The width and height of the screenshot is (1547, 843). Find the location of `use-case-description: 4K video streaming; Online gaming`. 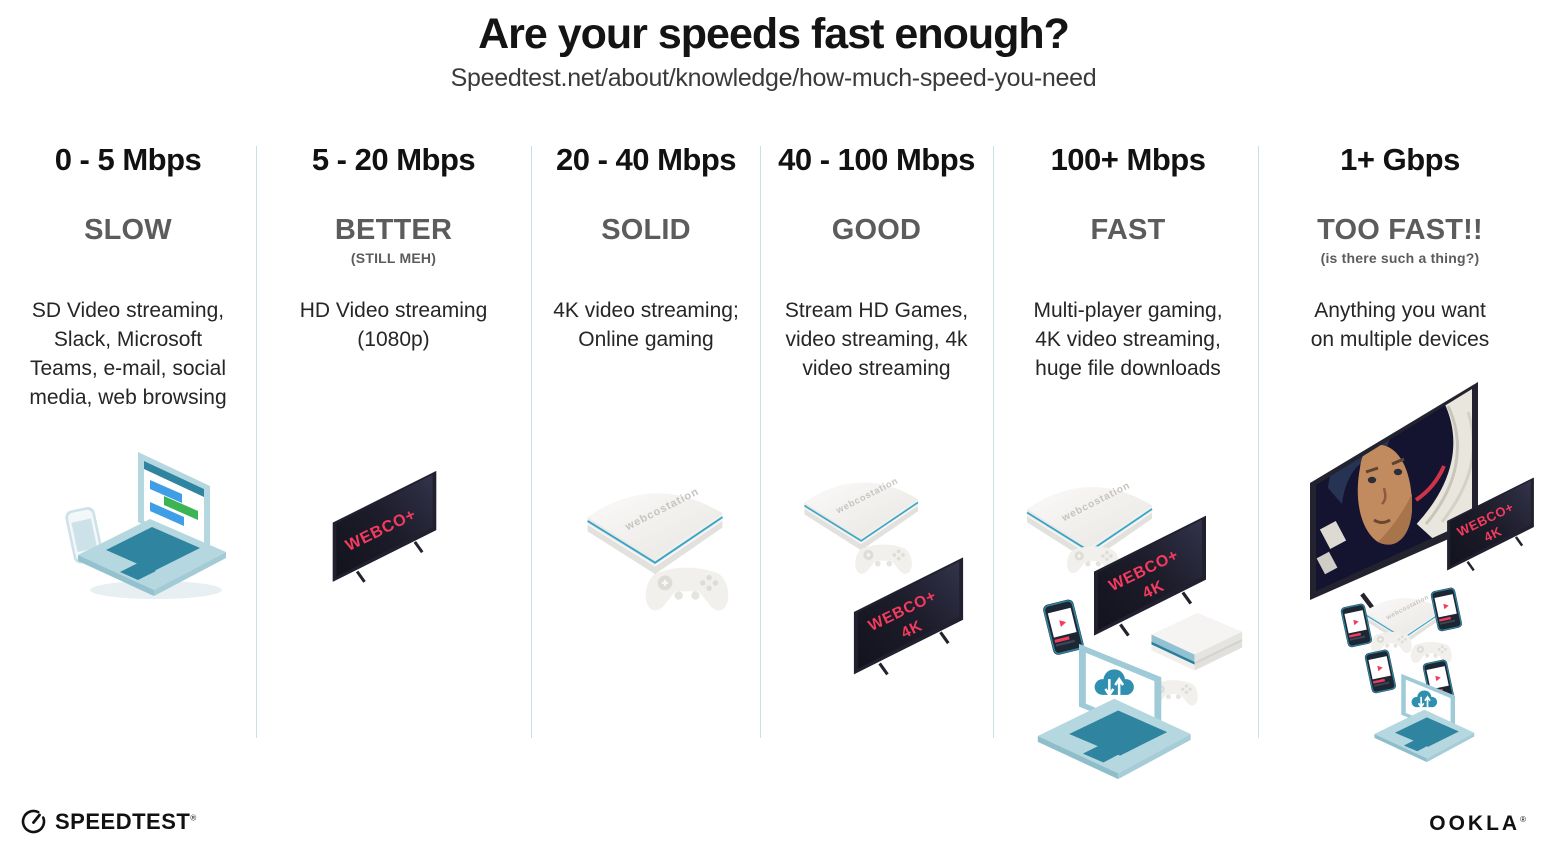

use-case-description: 4K video streaming; Online gaming is located at coordinates (646, 325).